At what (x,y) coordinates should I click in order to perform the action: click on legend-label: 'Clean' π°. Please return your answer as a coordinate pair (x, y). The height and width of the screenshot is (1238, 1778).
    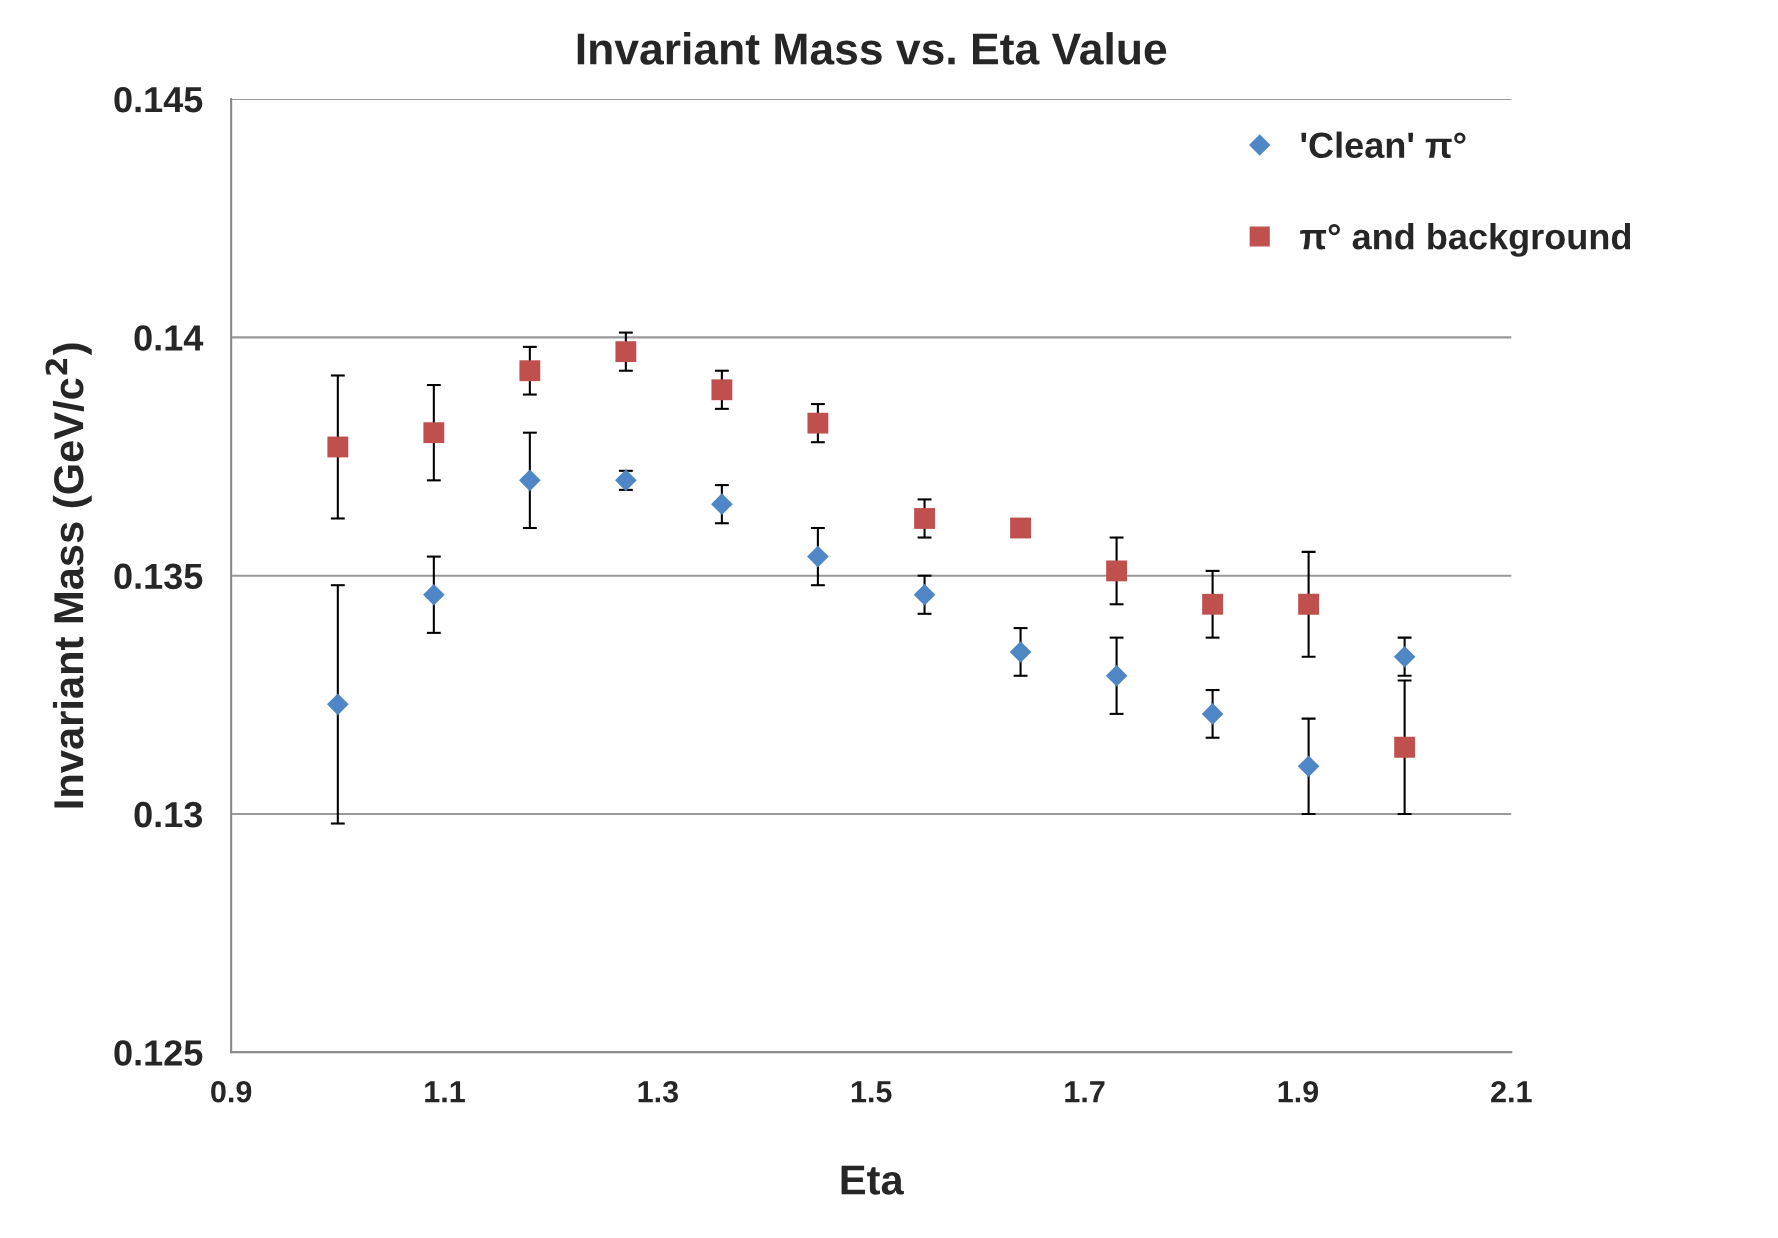
    Looking at the image, I should click on (1383, 145).